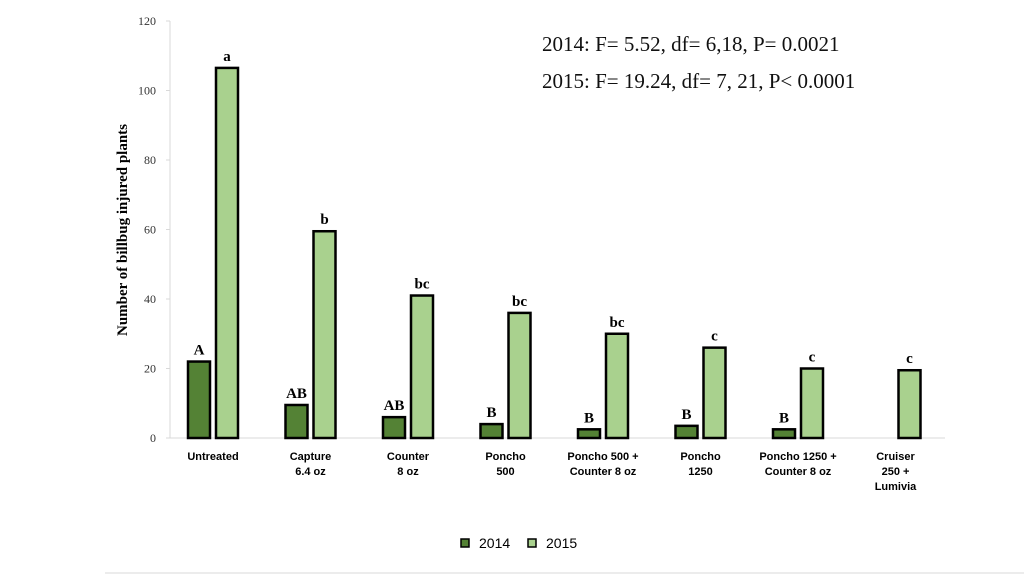 Image resolution: width=1024 pixels, height=576 pixels. What do you see at coordinates (690, 44) in the screenshot?
I see `annotation-2014: 2014: F= 5.52, df= 6,18, P= 0.0021` at bounding box center [690, 44].